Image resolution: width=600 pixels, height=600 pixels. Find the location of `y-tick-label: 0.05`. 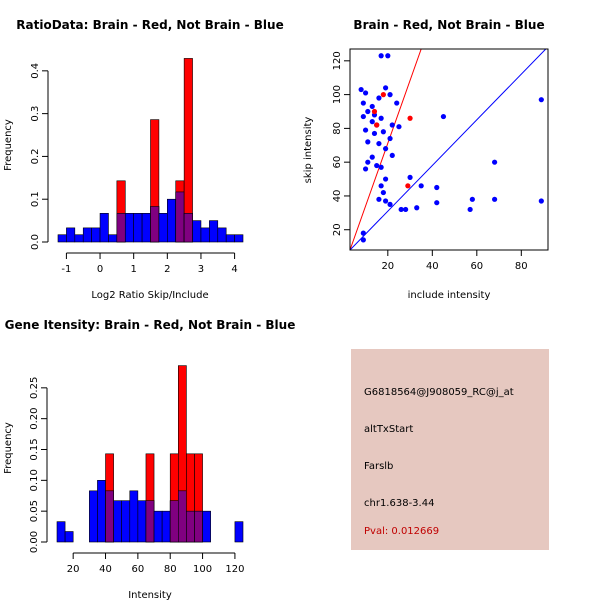

y-tick-label: 0.05 is located at coordinates (34, 511).